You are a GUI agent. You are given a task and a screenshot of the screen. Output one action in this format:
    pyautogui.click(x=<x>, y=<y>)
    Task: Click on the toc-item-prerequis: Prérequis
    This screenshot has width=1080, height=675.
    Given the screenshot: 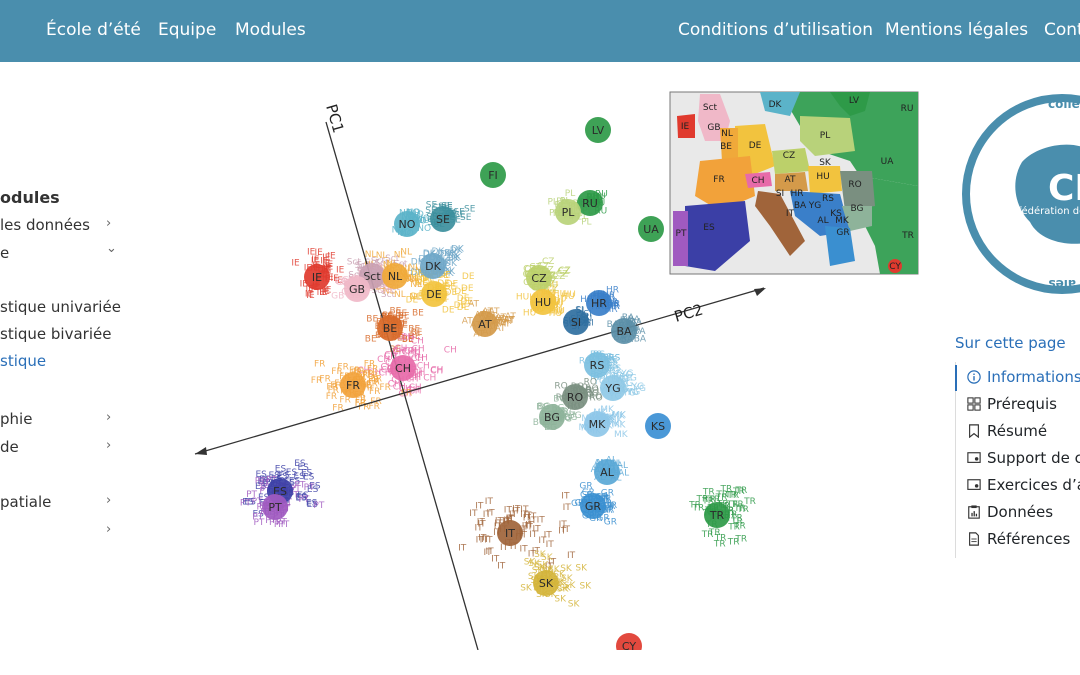 What is the action you would take?
    pyautogui.click(x=1012, y=404)
    